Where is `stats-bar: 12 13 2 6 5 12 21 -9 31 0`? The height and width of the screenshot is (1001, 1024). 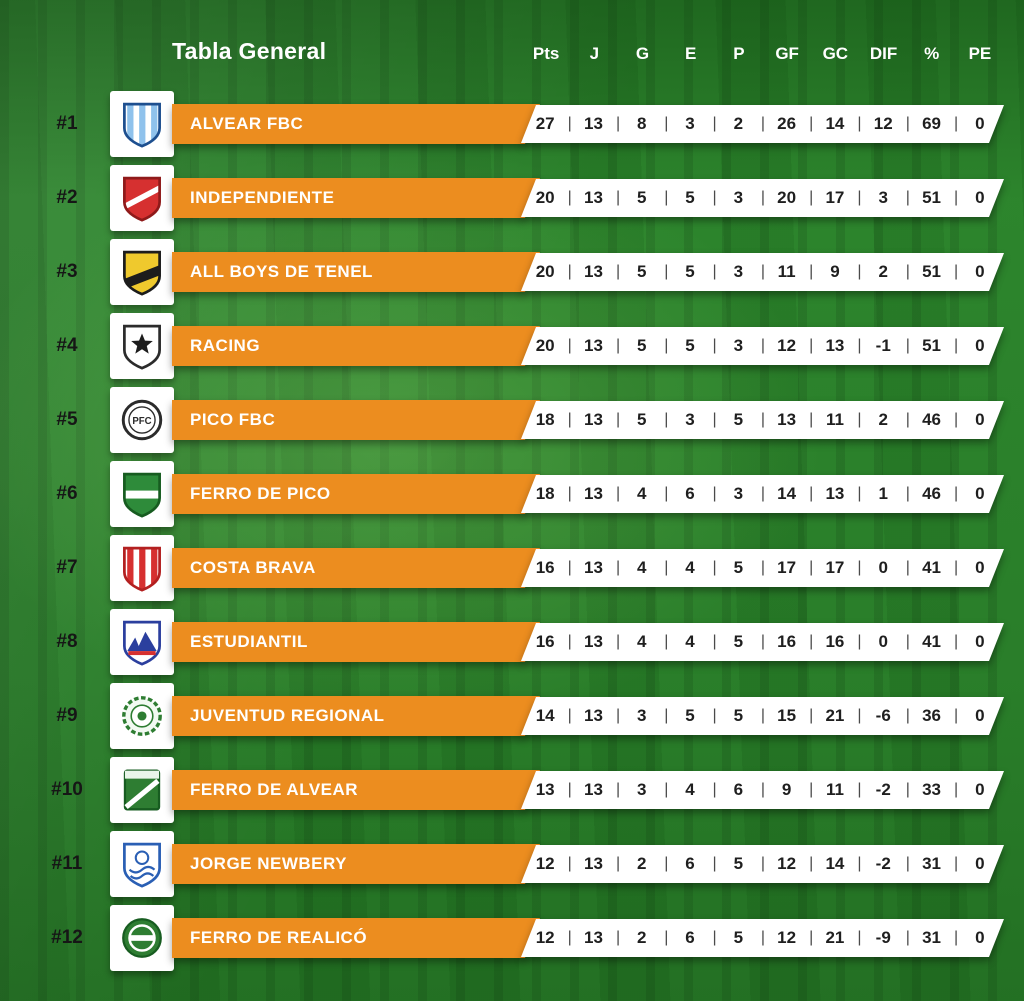
stats-bar: 12 13 2 6 5 12 21 -9 31 0 is located at coordinates (762, 938).